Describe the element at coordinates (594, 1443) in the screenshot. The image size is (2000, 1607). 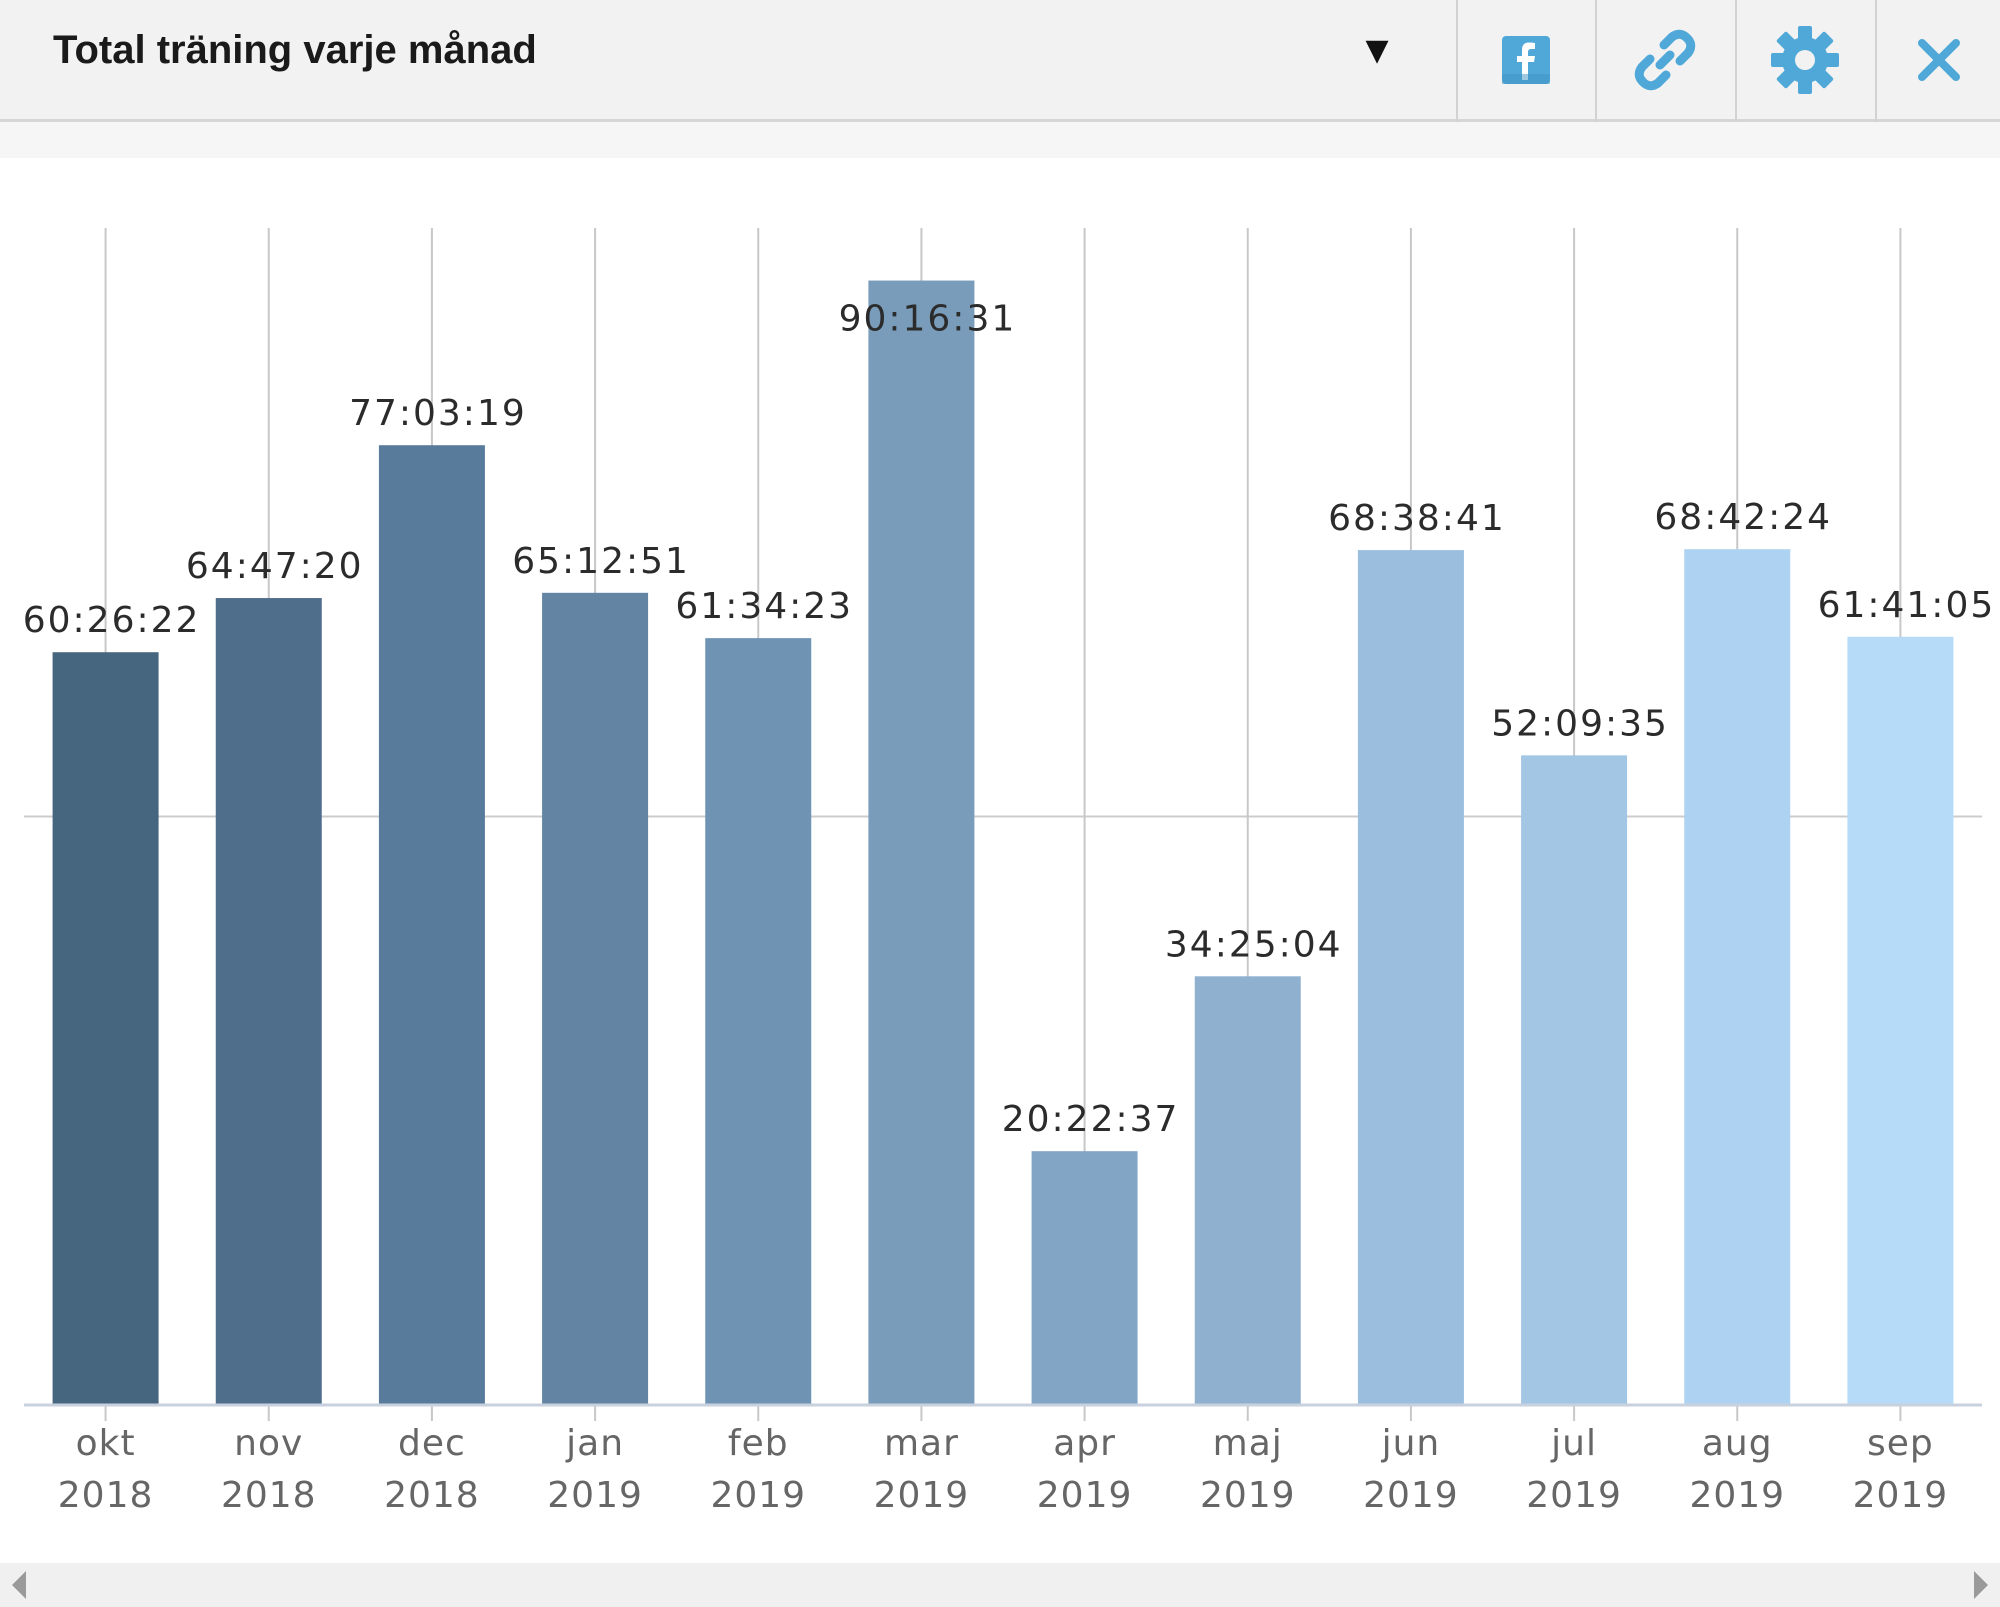
I see `x-tick-label-month: jan` at that location.